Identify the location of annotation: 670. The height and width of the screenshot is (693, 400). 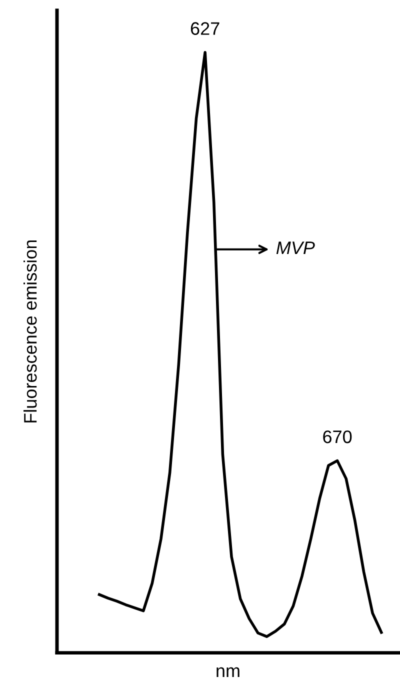
(337, 437).